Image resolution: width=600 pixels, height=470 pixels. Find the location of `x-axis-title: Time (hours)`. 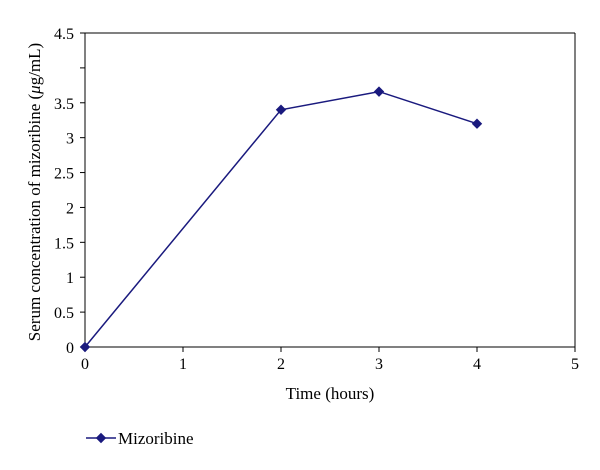

x-axis-title: Time (hours) is located at coordinates (330, 393).